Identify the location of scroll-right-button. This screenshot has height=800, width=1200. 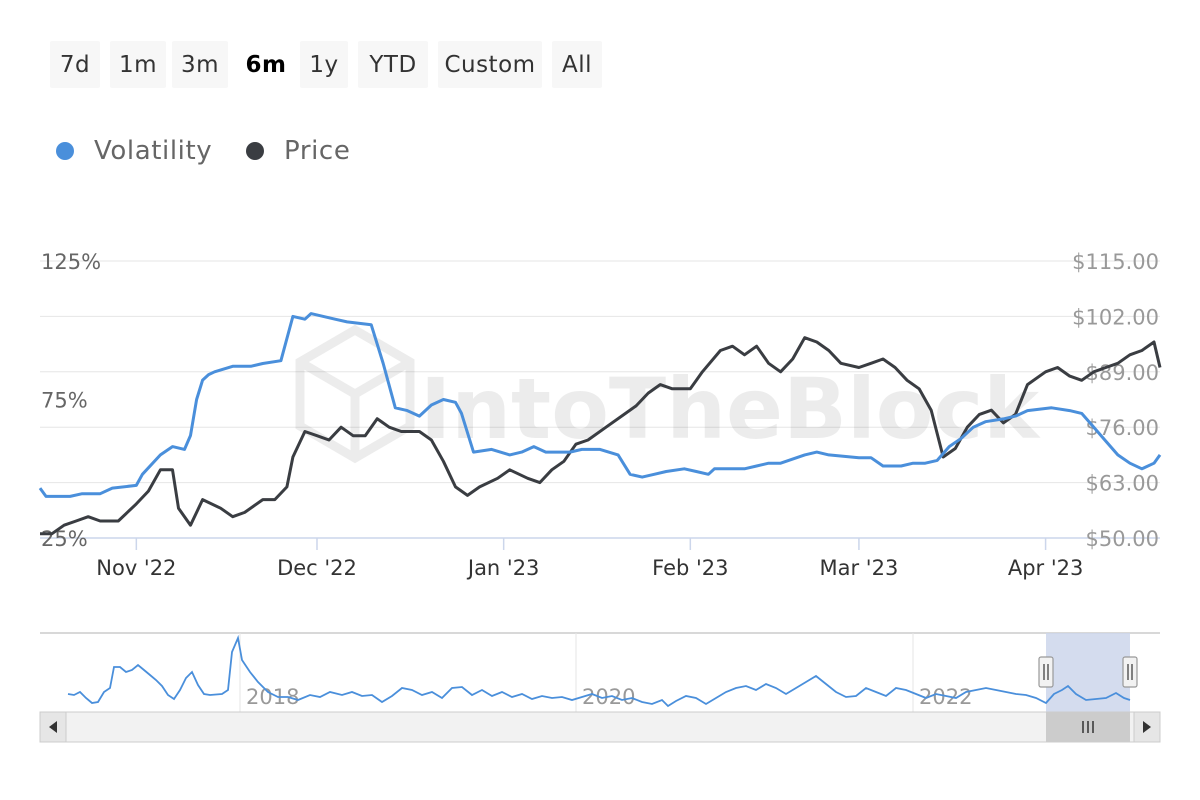
(1147, 727).